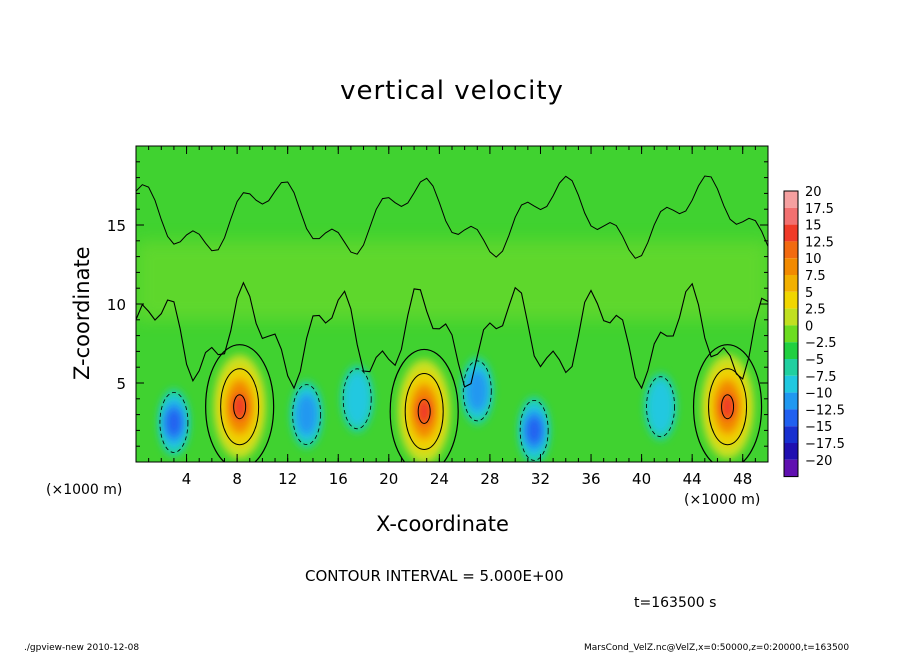 The width and height of the screenshot is (904, 654). What do you see at coordinates (434, 576) in the screenshot?
I see `contour-interval-note: CONTOUR INTERVAL = 5.000E+00` at bounding box center [434, 576].